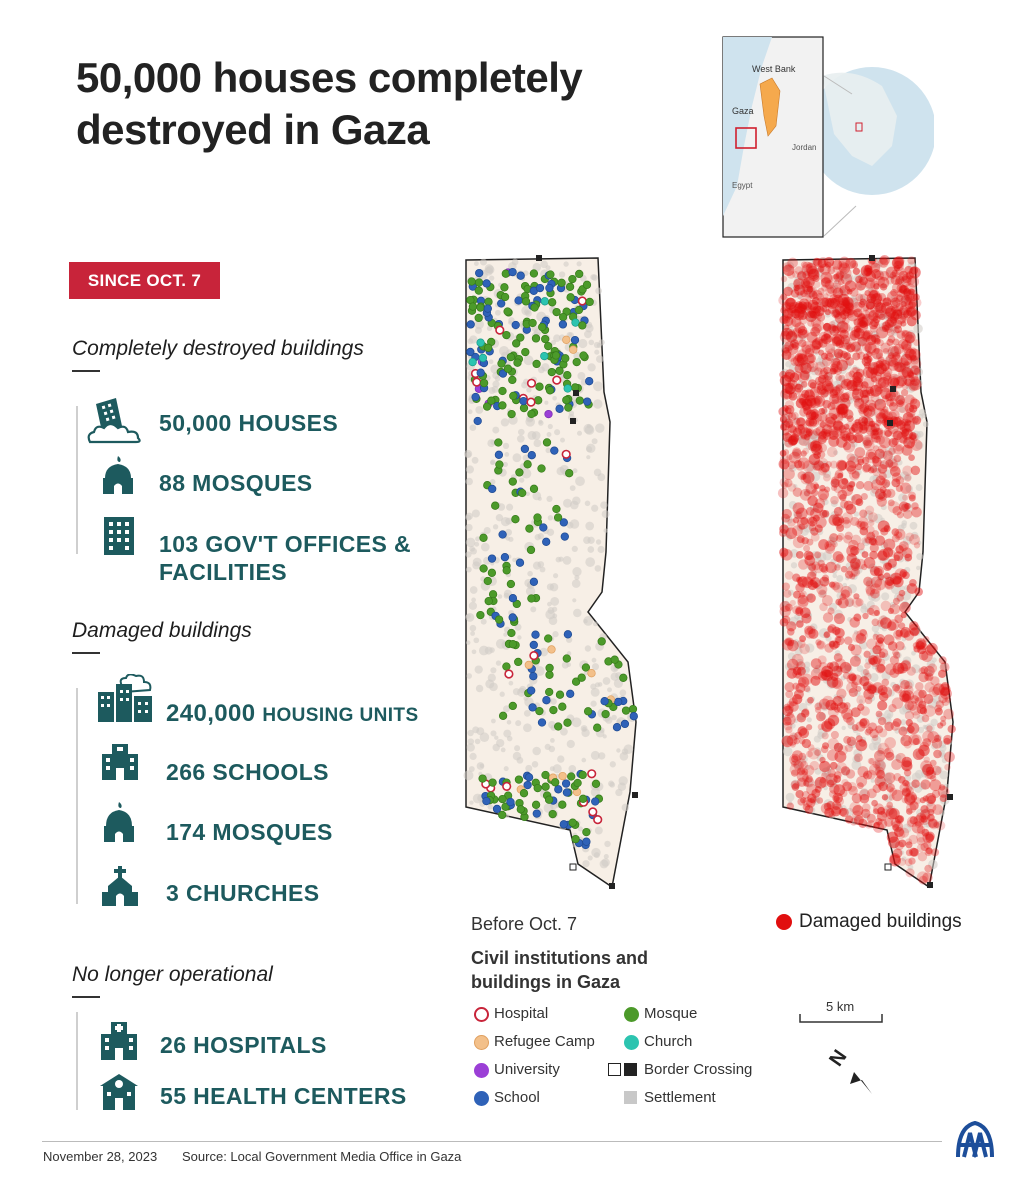 The height and width of the screenshot is (1200, 1035). Describe the element at coordinates (612, 886) in the screenshot. I see `border-crossing-marker` at that location.